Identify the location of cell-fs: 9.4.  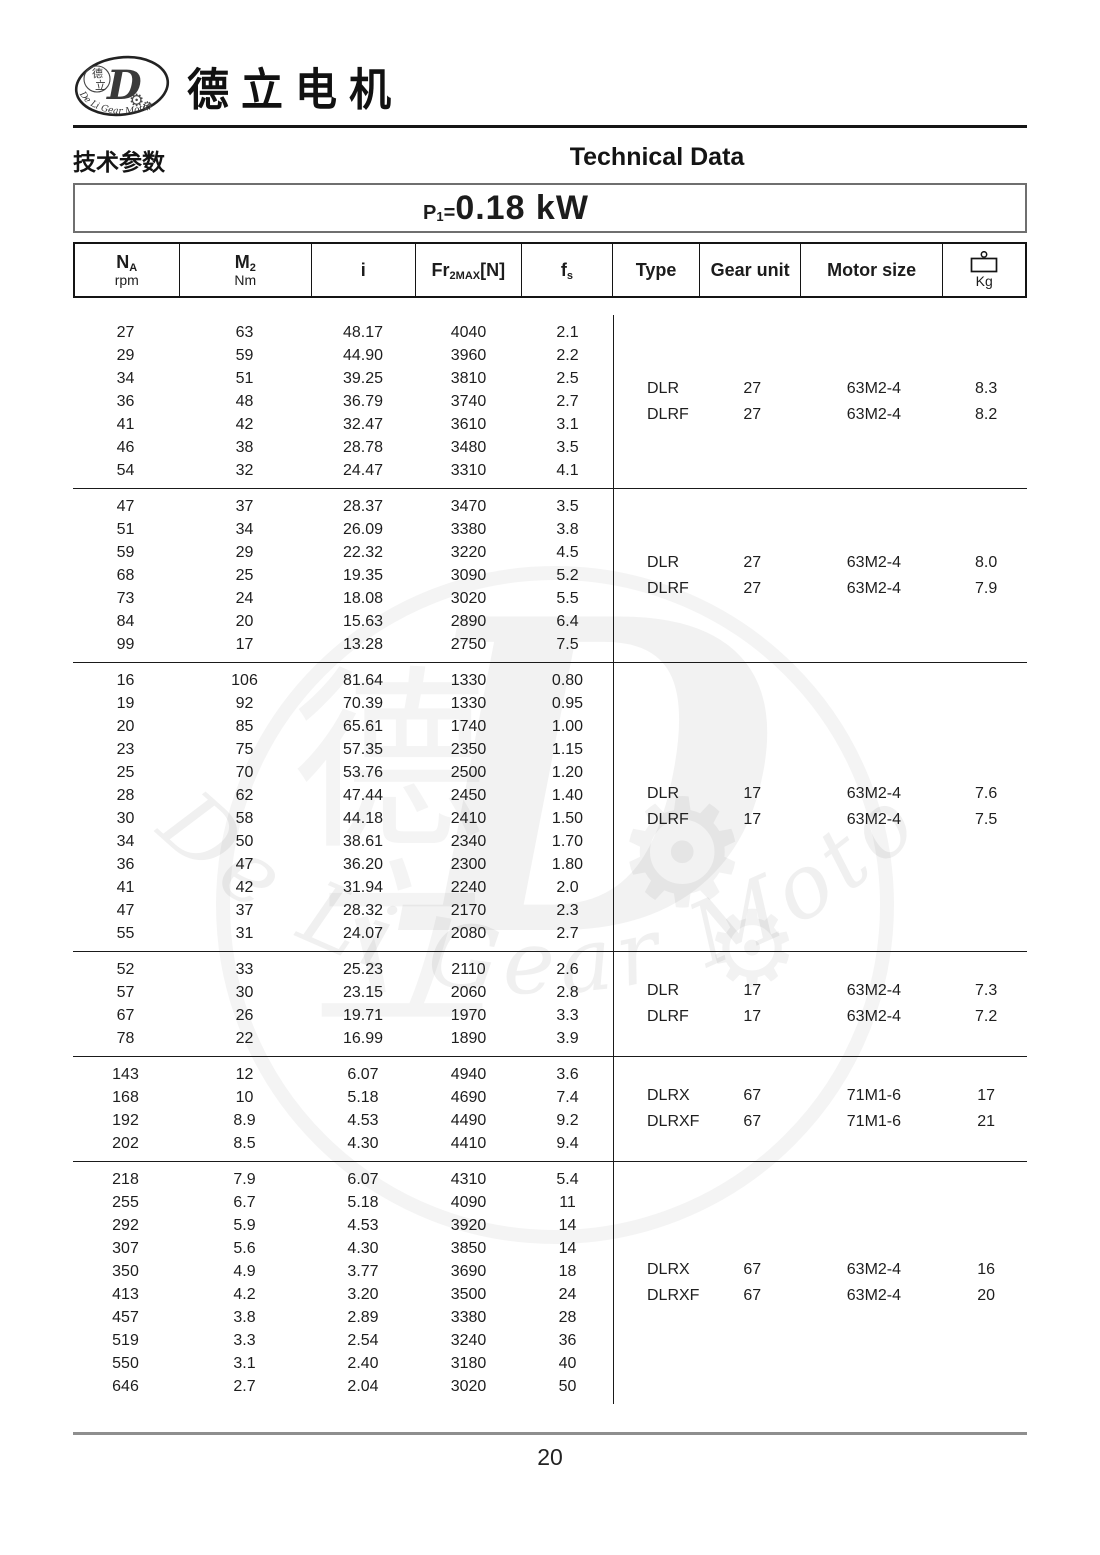
(567, 1143).